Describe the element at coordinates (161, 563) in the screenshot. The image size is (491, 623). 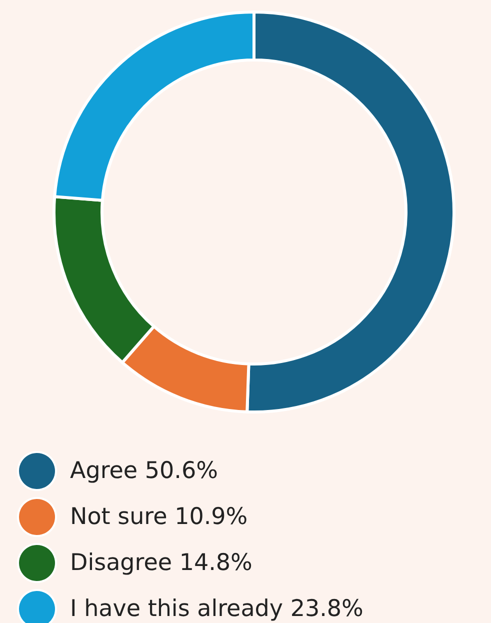
I see `legend-label: Disagree 14.8%` at that location.